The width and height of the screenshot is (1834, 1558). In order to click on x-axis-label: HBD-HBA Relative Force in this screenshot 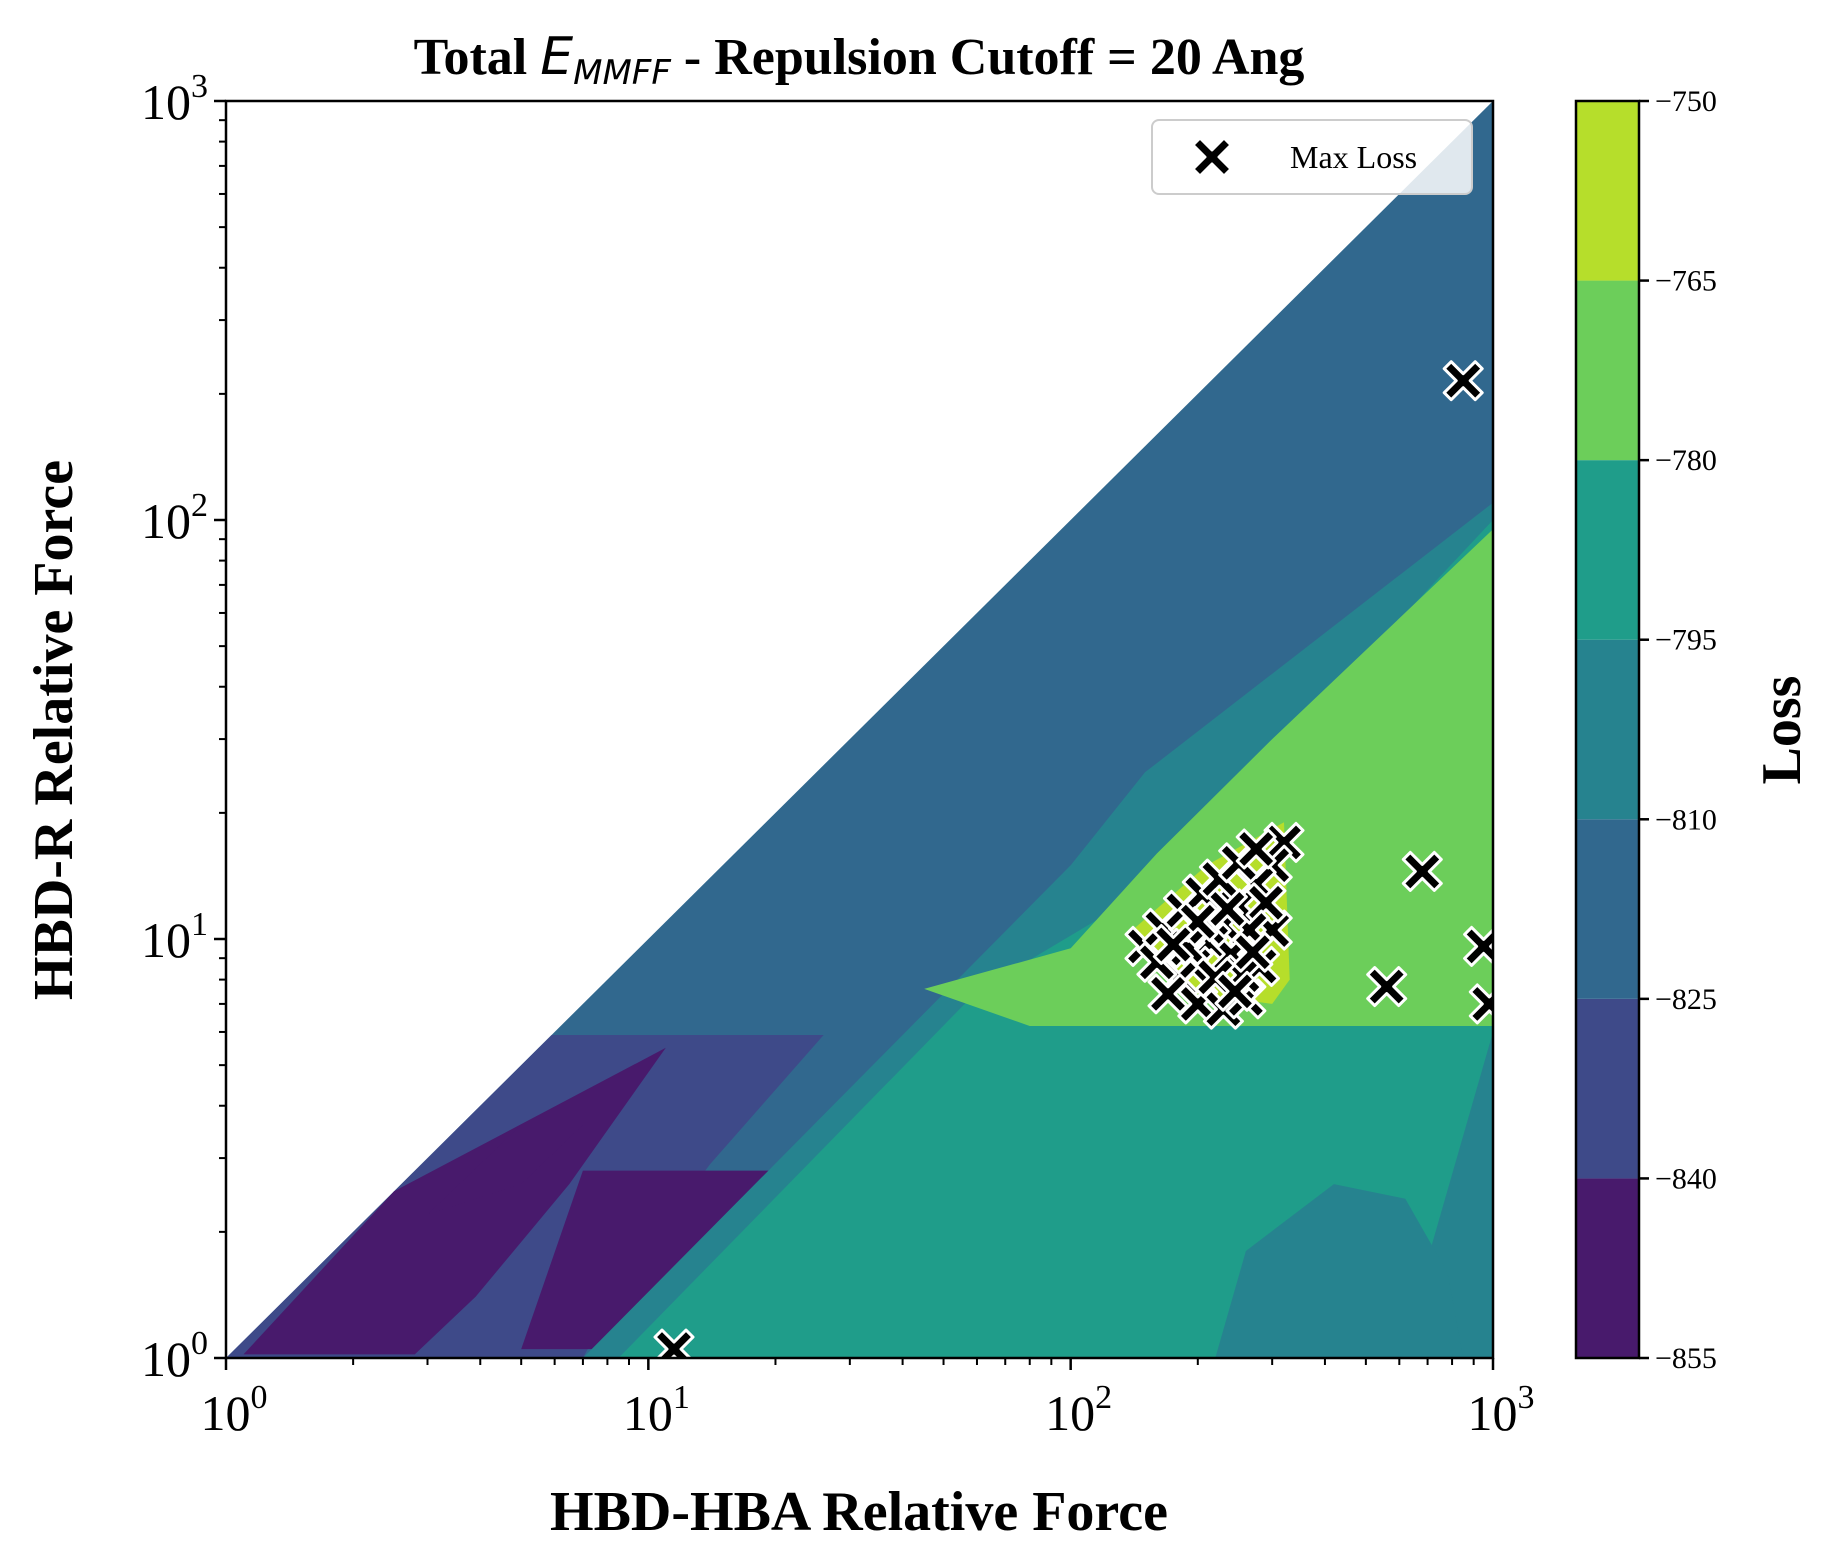, I will do `click(859, 1512)`.